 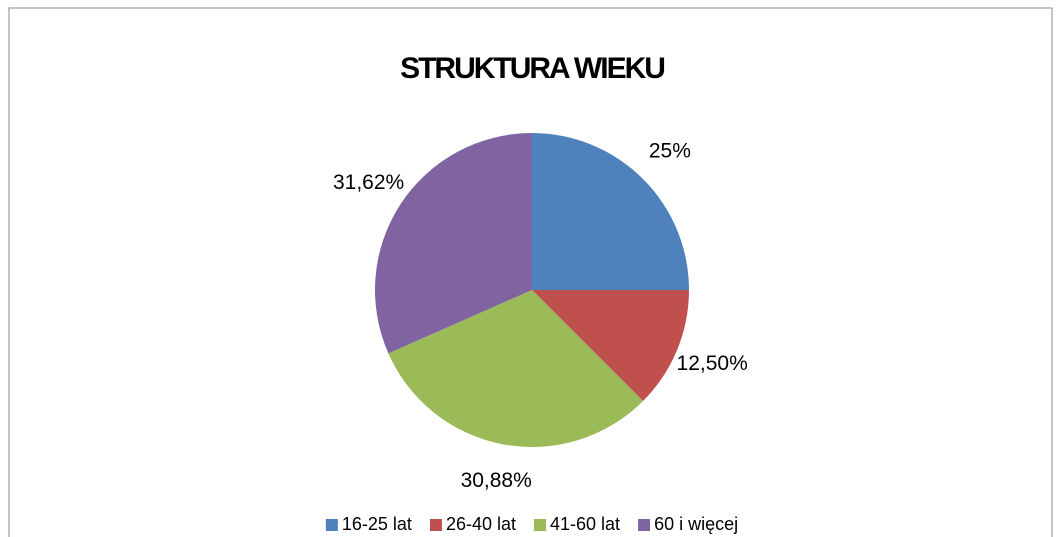 I want to click on legend-label: 41-60 lat, so click(x=585, y=524).